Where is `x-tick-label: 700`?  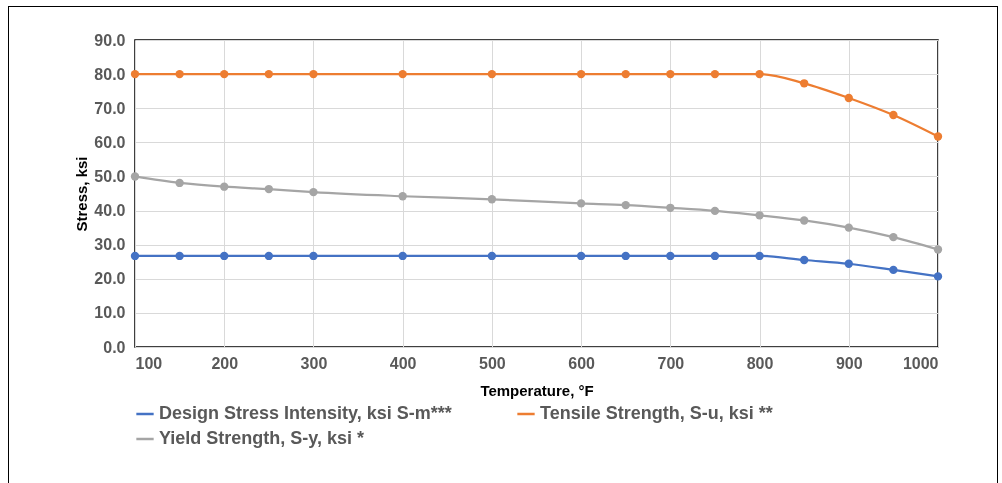 x-tick-label: 700 is located at coordinates (671, 363).